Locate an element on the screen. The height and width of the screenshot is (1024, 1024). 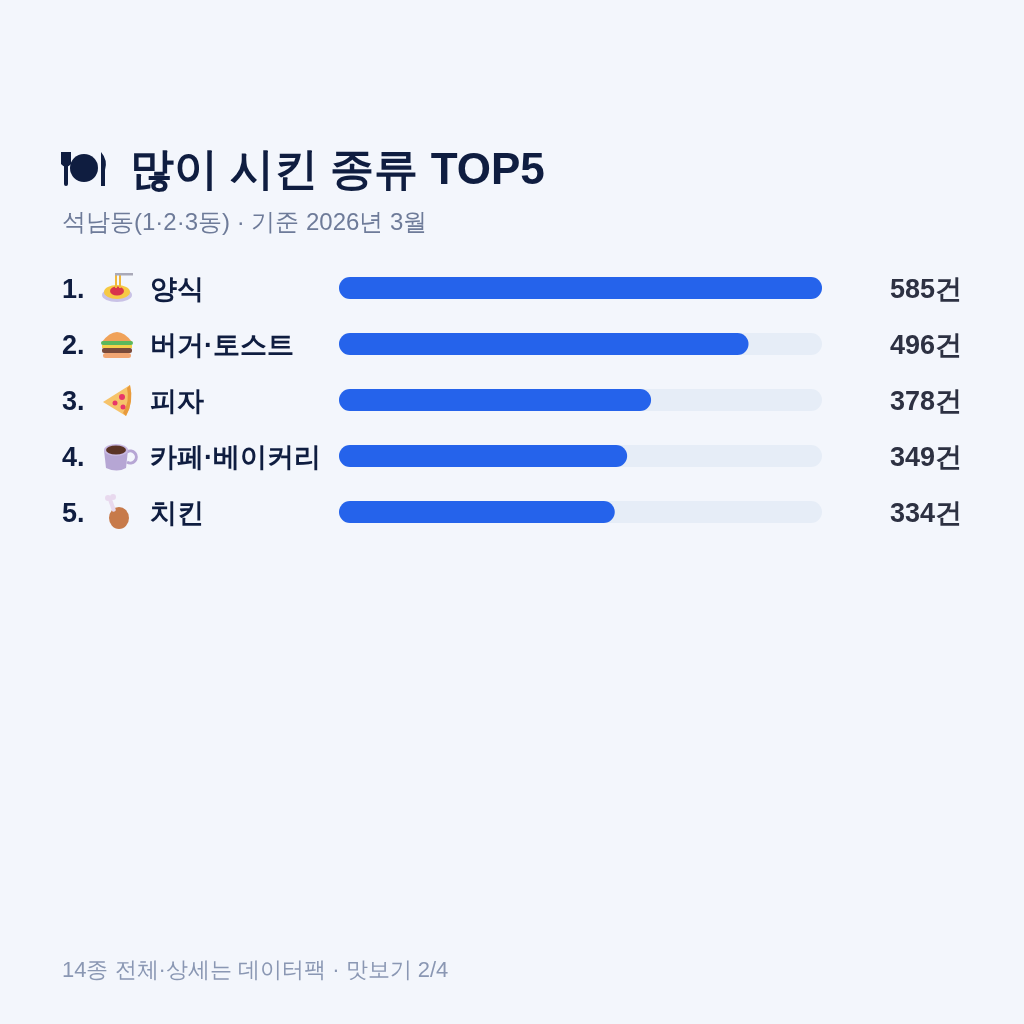
category-label: 5. 치킨 is located at coordinates (133, 513).